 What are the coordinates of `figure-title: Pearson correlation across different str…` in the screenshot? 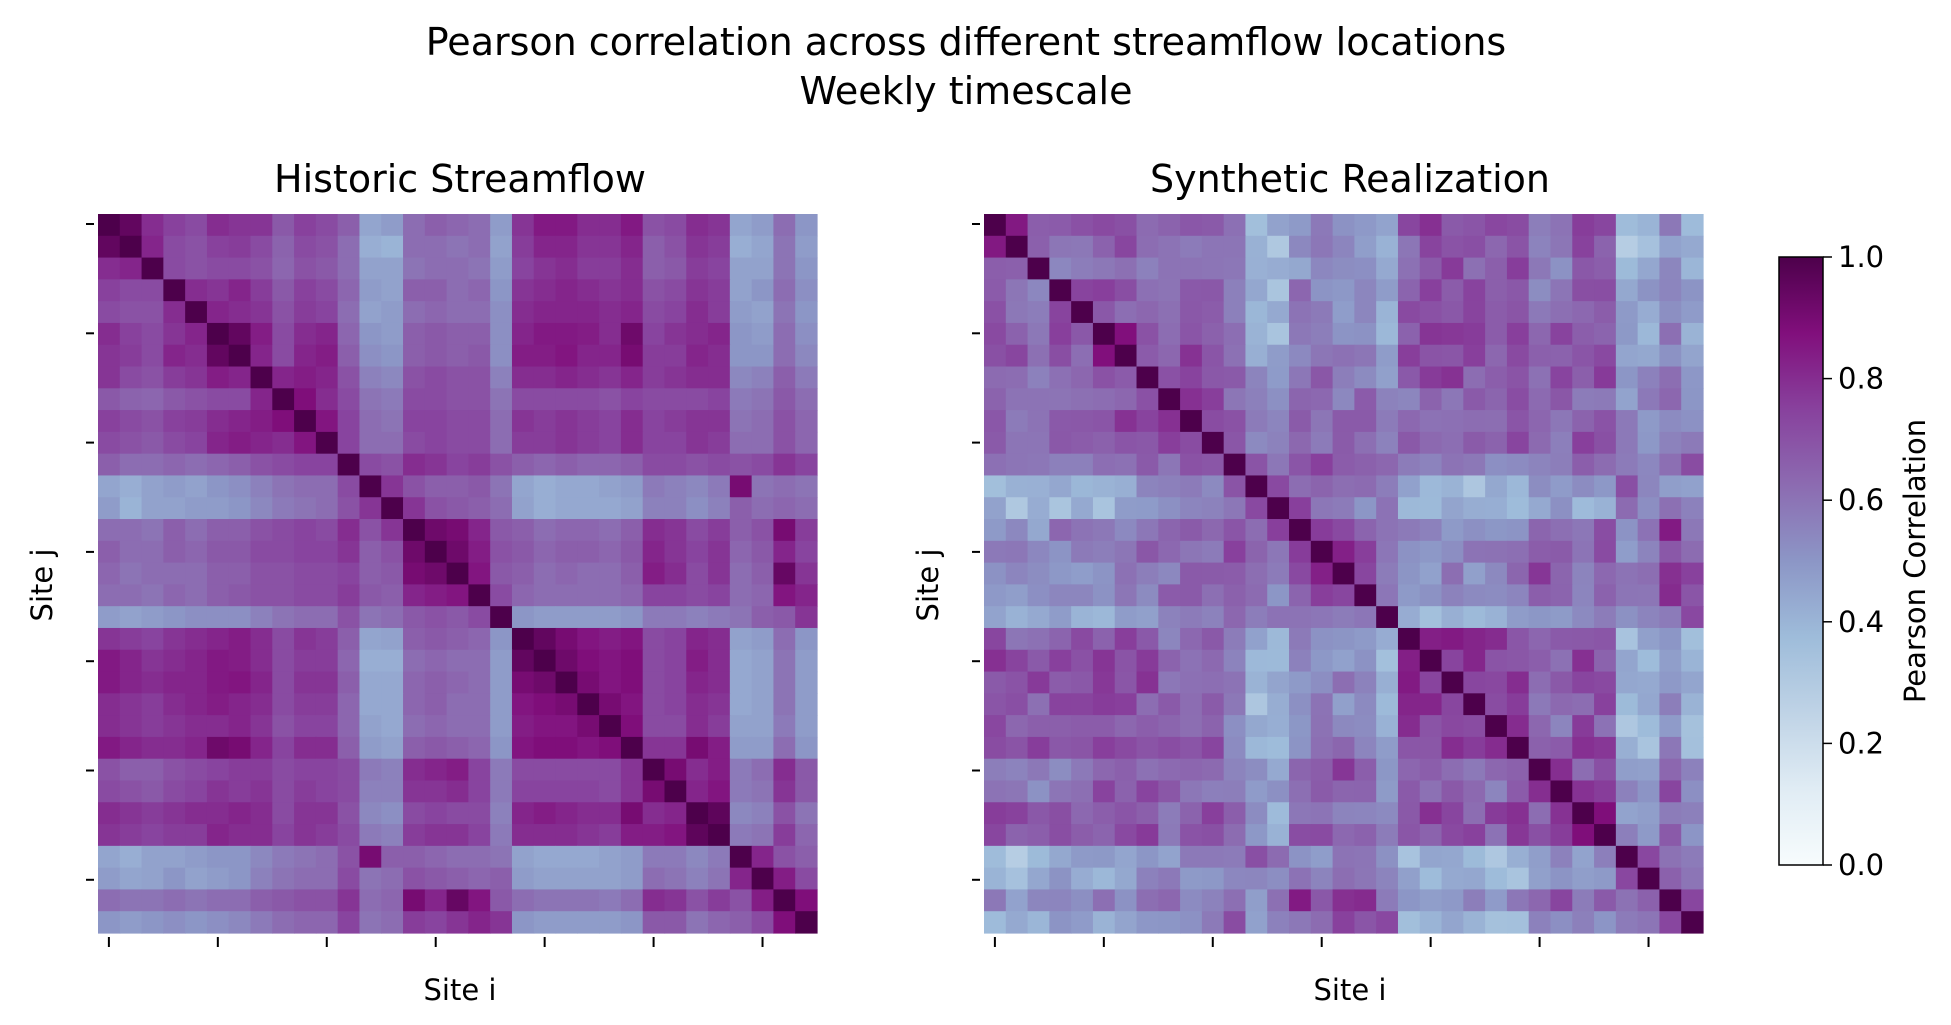 It's located at (966, 42).